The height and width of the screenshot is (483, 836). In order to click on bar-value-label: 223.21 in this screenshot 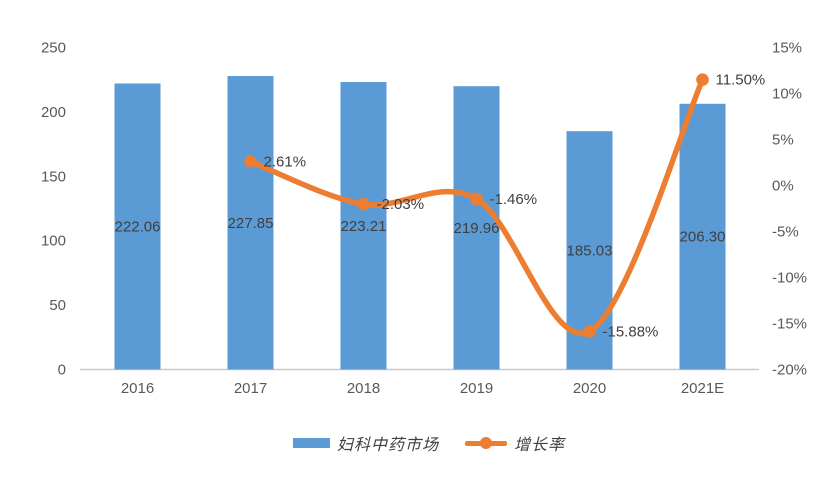, I will do `click(364, 226)`.